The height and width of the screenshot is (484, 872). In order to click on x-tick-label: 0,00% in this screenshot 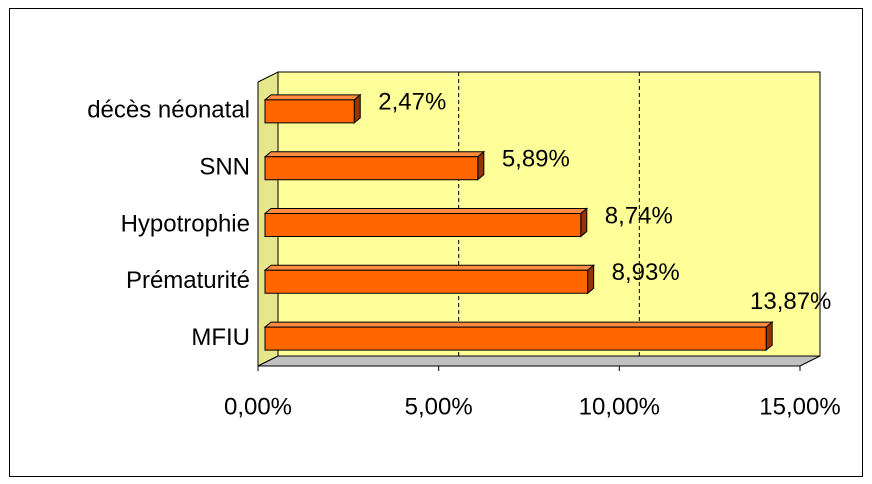, I will do `click(258, 406)`.